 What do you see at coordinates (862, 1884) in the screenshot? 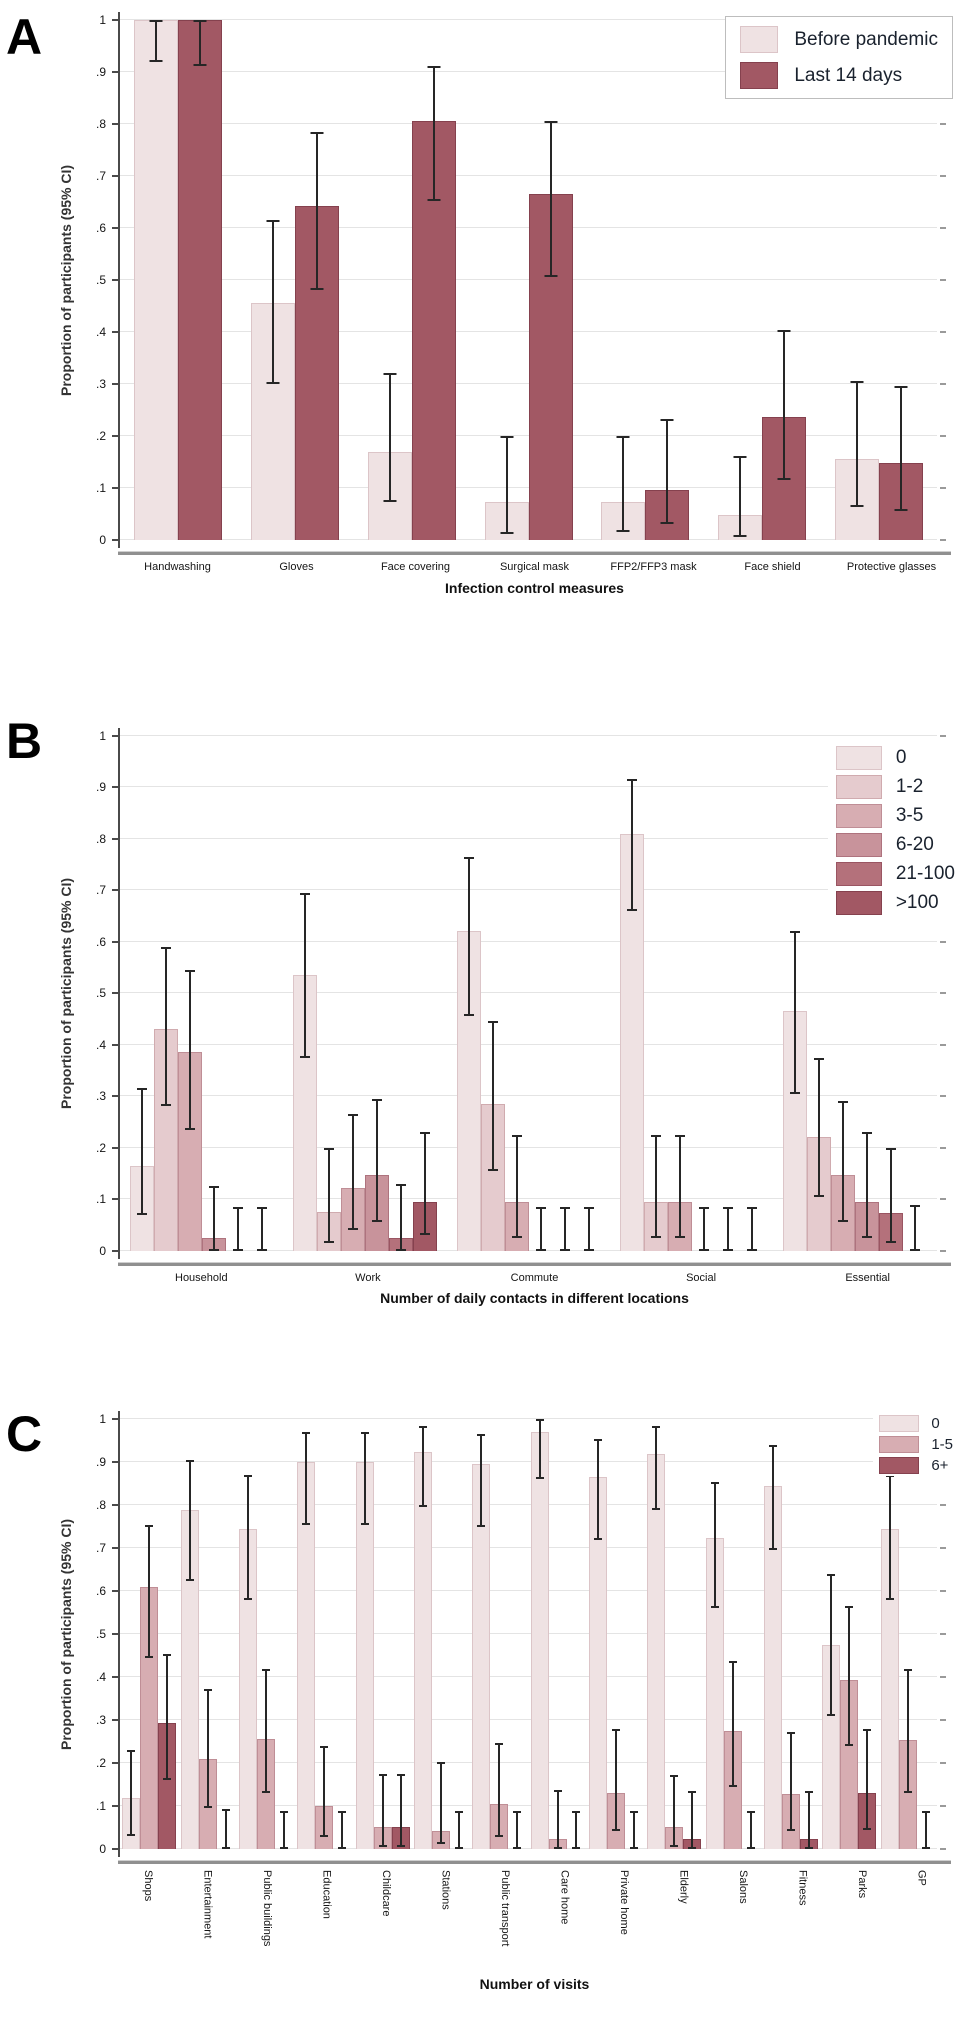
I see `x-category-label-text: Parks` at bounding box center [862, 1884].